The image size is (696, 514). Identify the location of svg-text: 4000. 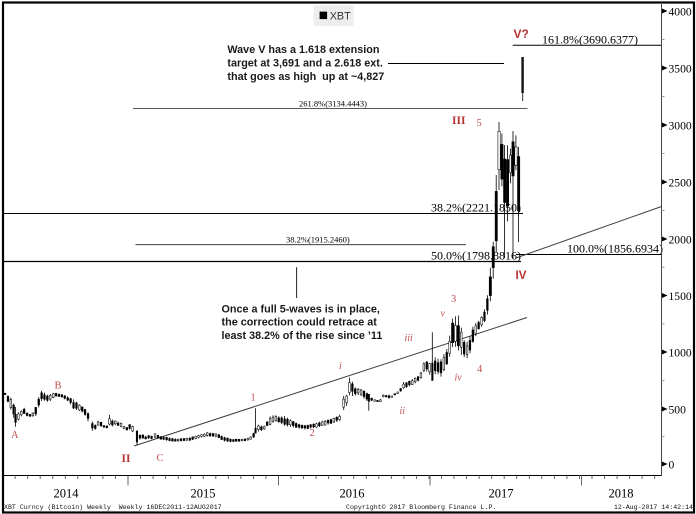
(680, 11).